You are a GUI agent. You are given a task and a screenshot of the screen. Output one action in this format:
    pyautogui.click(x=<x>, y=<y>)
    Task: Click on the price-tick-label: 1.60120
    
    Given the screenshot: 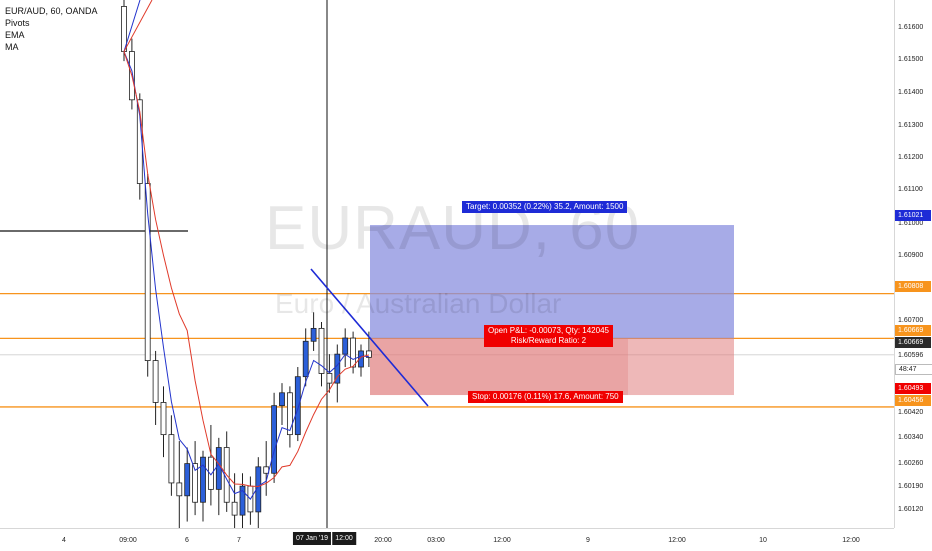 What is the action you would take?
    pyautogui.click(x=911, y=509)
    